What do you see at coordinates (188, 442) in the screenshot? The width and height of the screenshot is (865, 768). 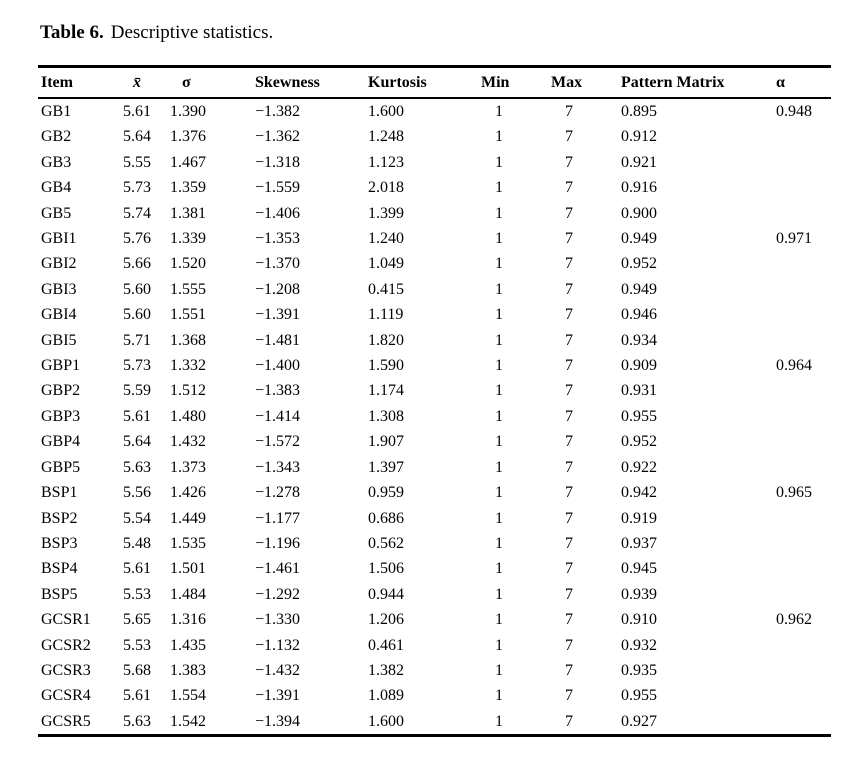 I see `value-cell: 1.432` at bounding box center [188, 442].